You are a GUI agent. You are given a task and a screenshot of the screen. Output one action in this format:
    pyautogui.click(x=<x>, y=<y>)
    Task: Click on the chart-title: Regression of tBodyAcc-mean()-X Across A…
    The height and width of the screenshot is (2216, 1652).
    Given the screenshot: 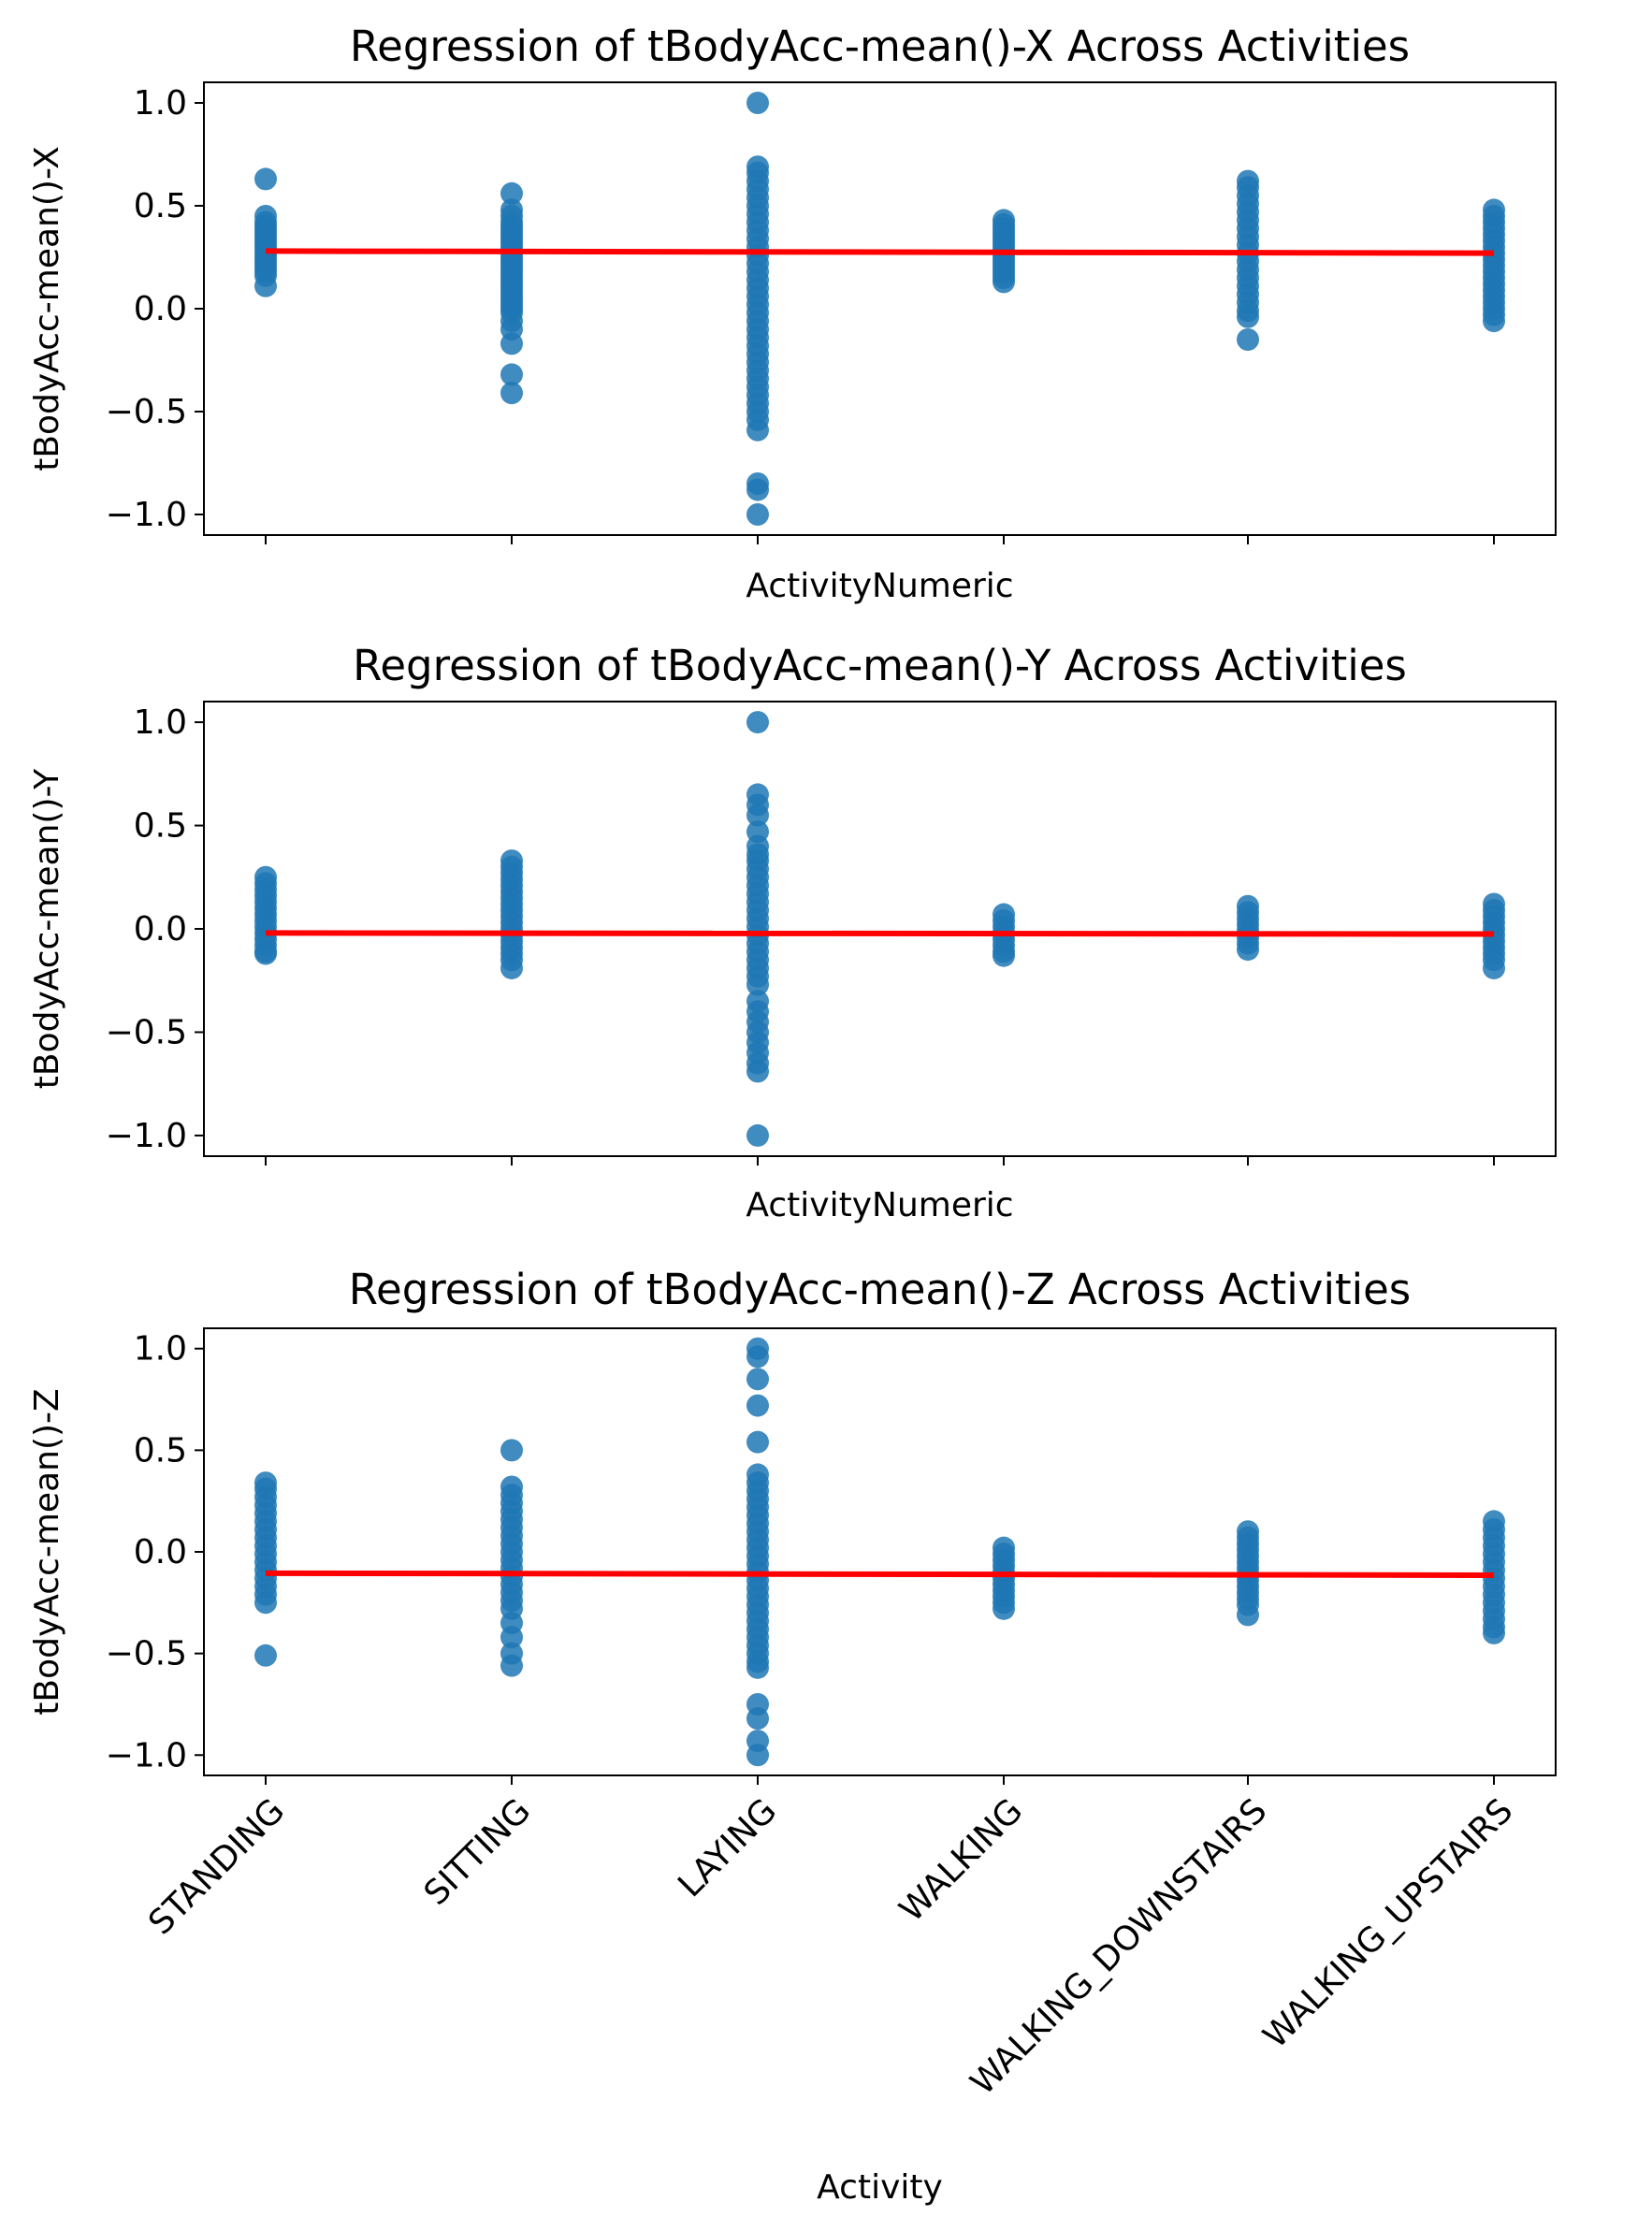 What is the action you would take?
    pyautogui.click(x=880, y=46)
    